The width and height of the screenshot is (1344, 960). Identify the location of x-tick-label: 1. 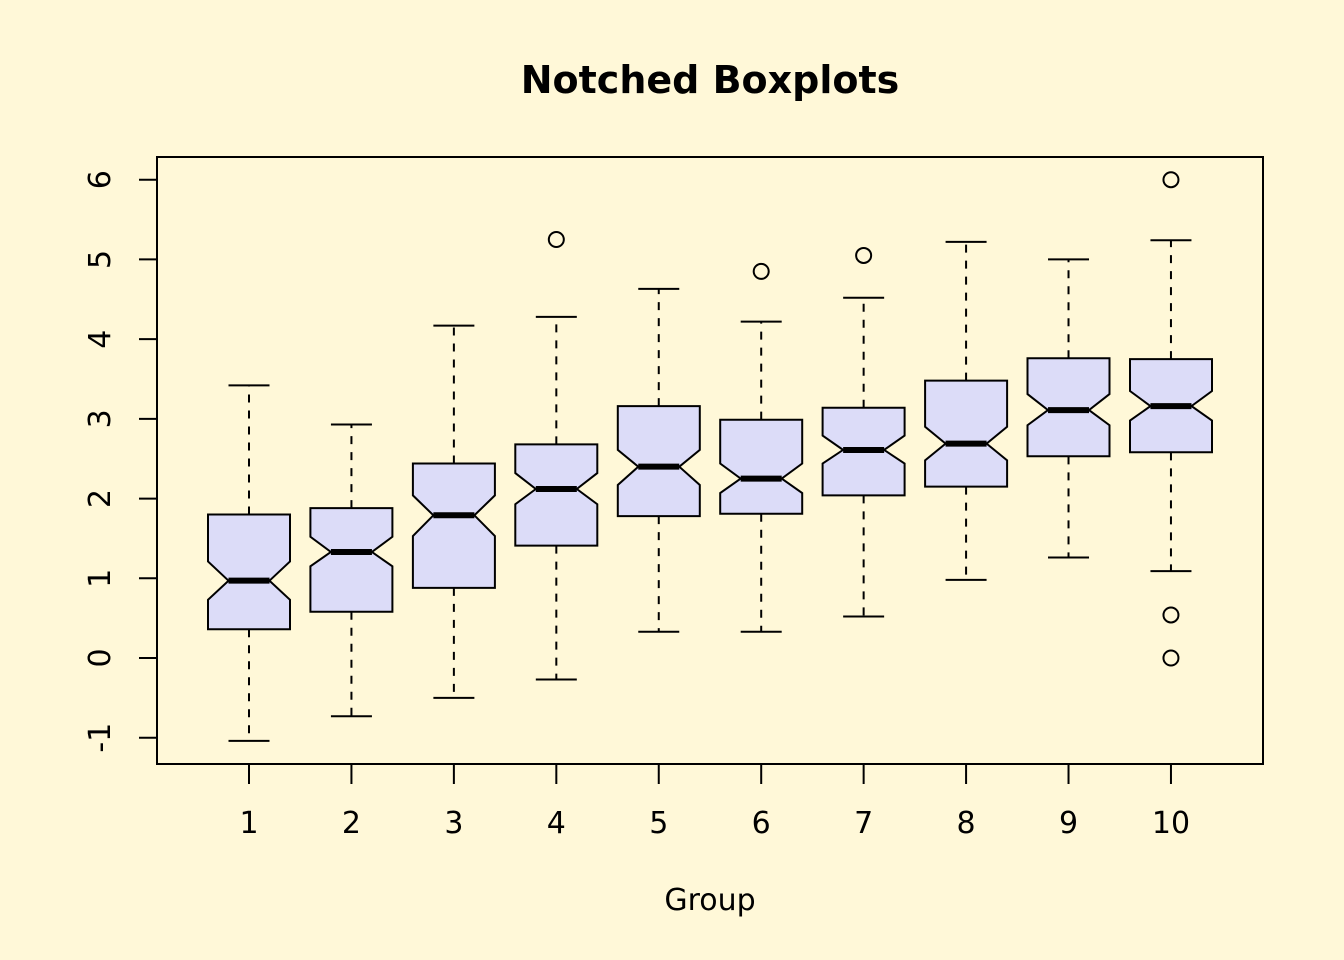
(248, 823).